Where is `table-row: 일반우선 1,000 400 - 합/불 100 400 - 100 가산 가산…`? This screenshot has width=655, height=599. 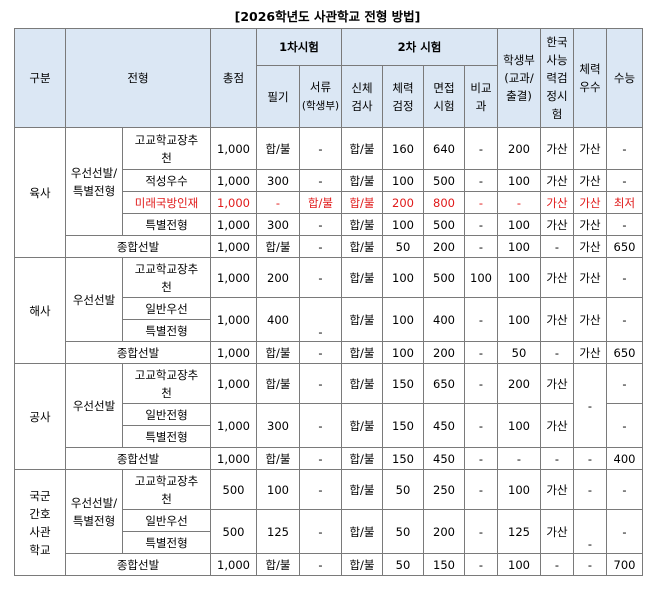 table-row: 일반우선 1,000 400 - 합/불 100 400 - 100 가산 가산… is located at coordinates (329, 319).